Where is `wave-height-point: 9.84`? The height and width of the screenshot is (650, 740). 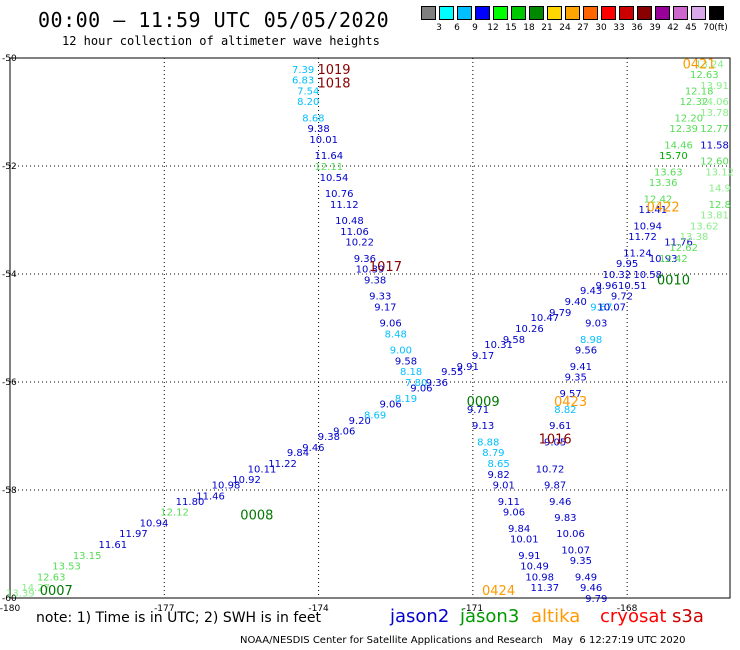 wave-height-point: 9.84 is located at coordinates (298, 453).